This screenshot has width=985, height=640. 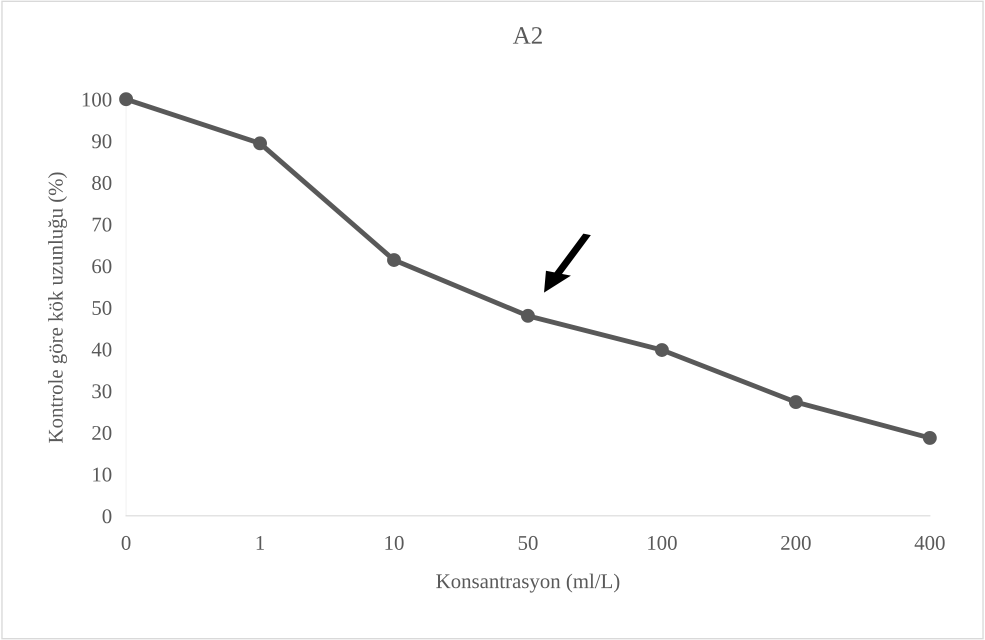 I want to click on y-tick-label: 20, so click(x=102, y=433).